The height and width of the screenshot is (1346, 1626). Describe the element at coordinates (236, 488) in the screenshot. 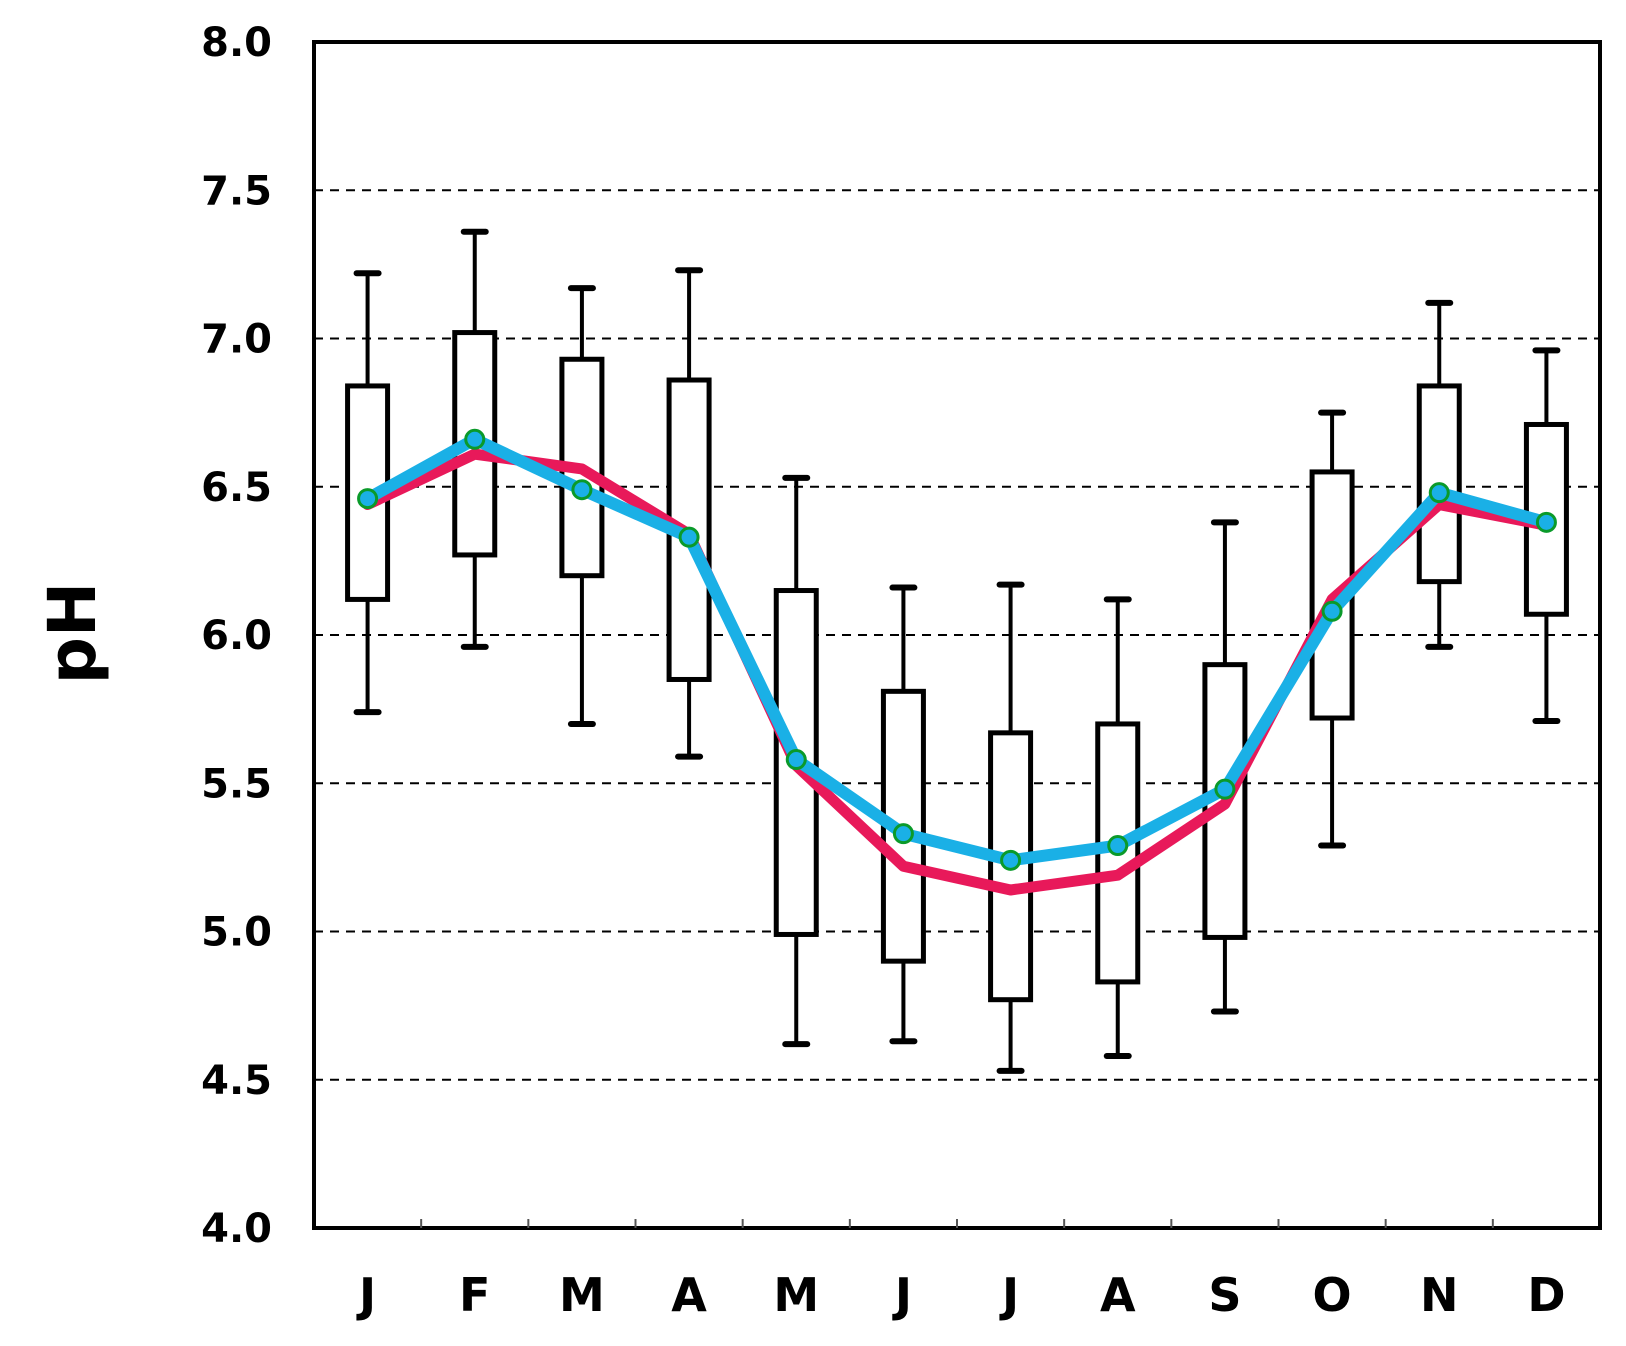

I see `y-tick-label: 6.5` at that location.